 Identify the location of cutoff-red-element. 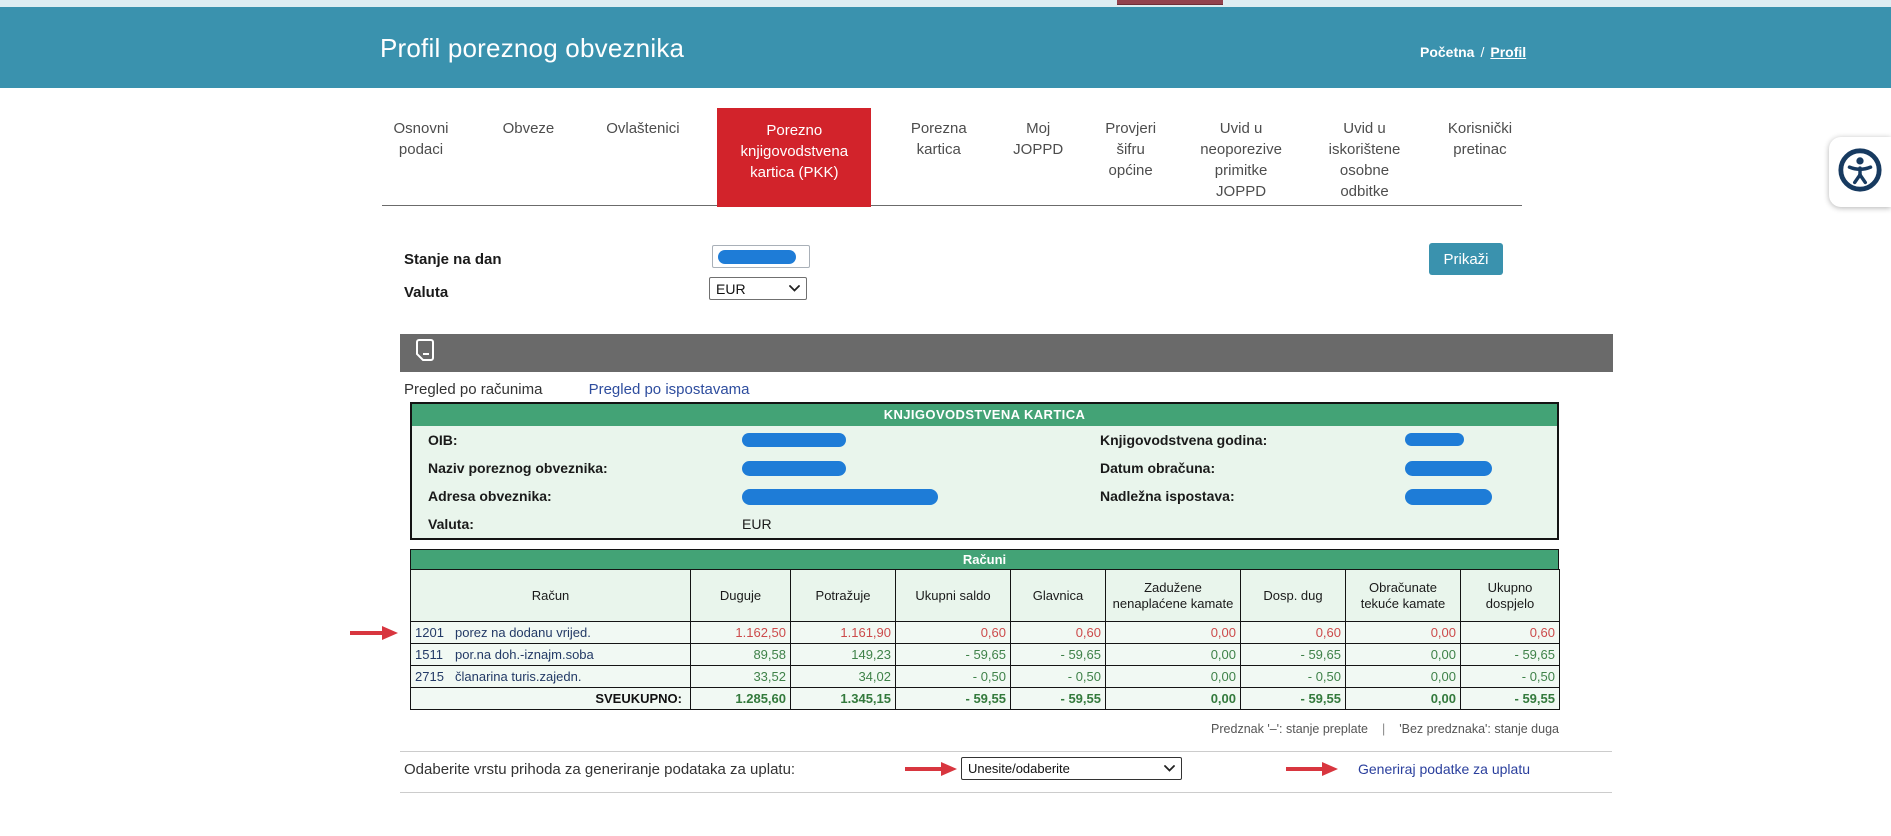
(1170, 2).